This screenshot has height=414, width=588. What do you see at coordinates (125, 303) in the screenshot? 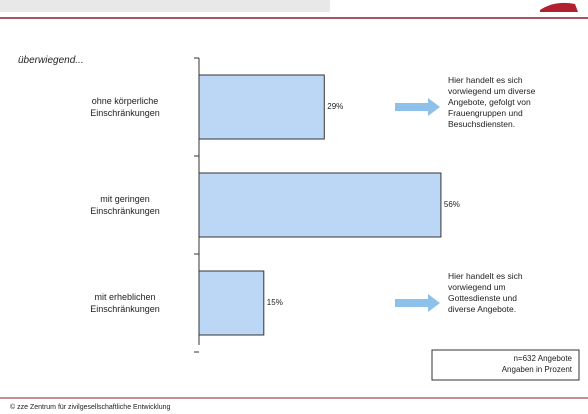
I see `category-label: mit erheblichen Einschränkungen` at bounding box center [125, 303].